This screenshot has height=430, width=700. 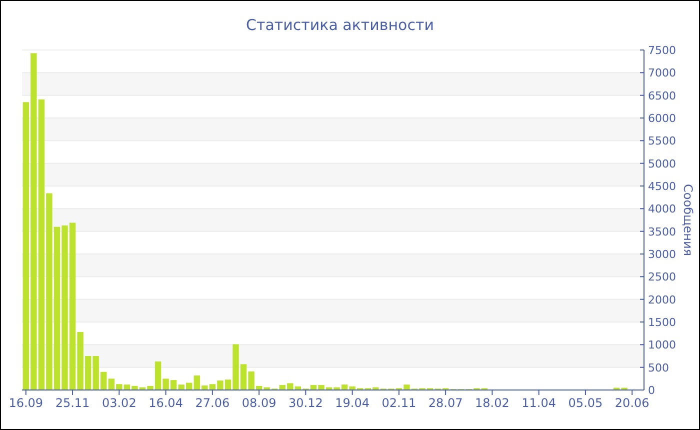 I want to click on y-tick-label: 5000, so click(x=662, y=163).